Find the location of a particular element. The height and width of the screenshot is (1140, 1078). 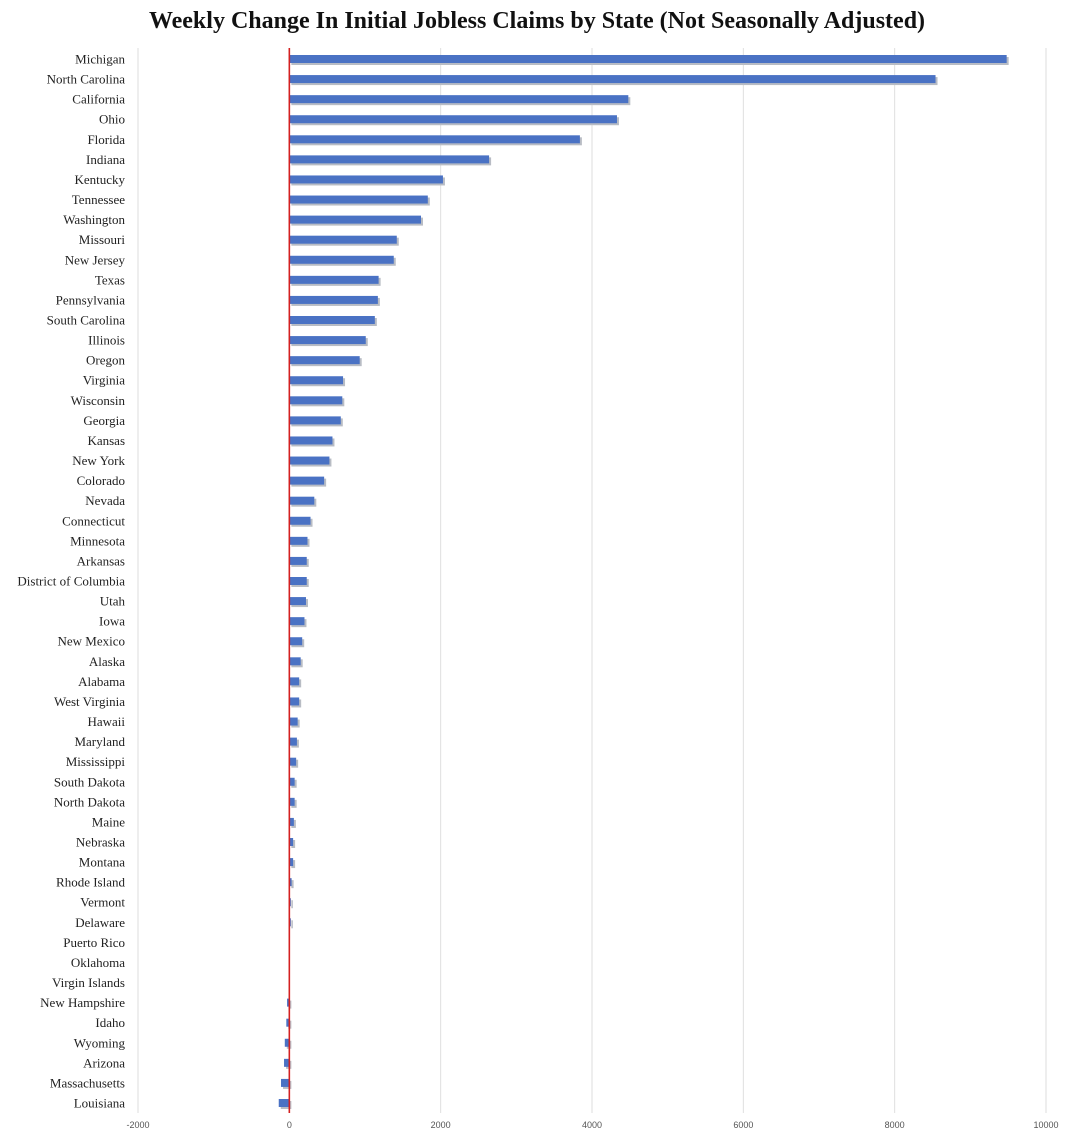

category-label: Utah is located at coordinates (113, 601).